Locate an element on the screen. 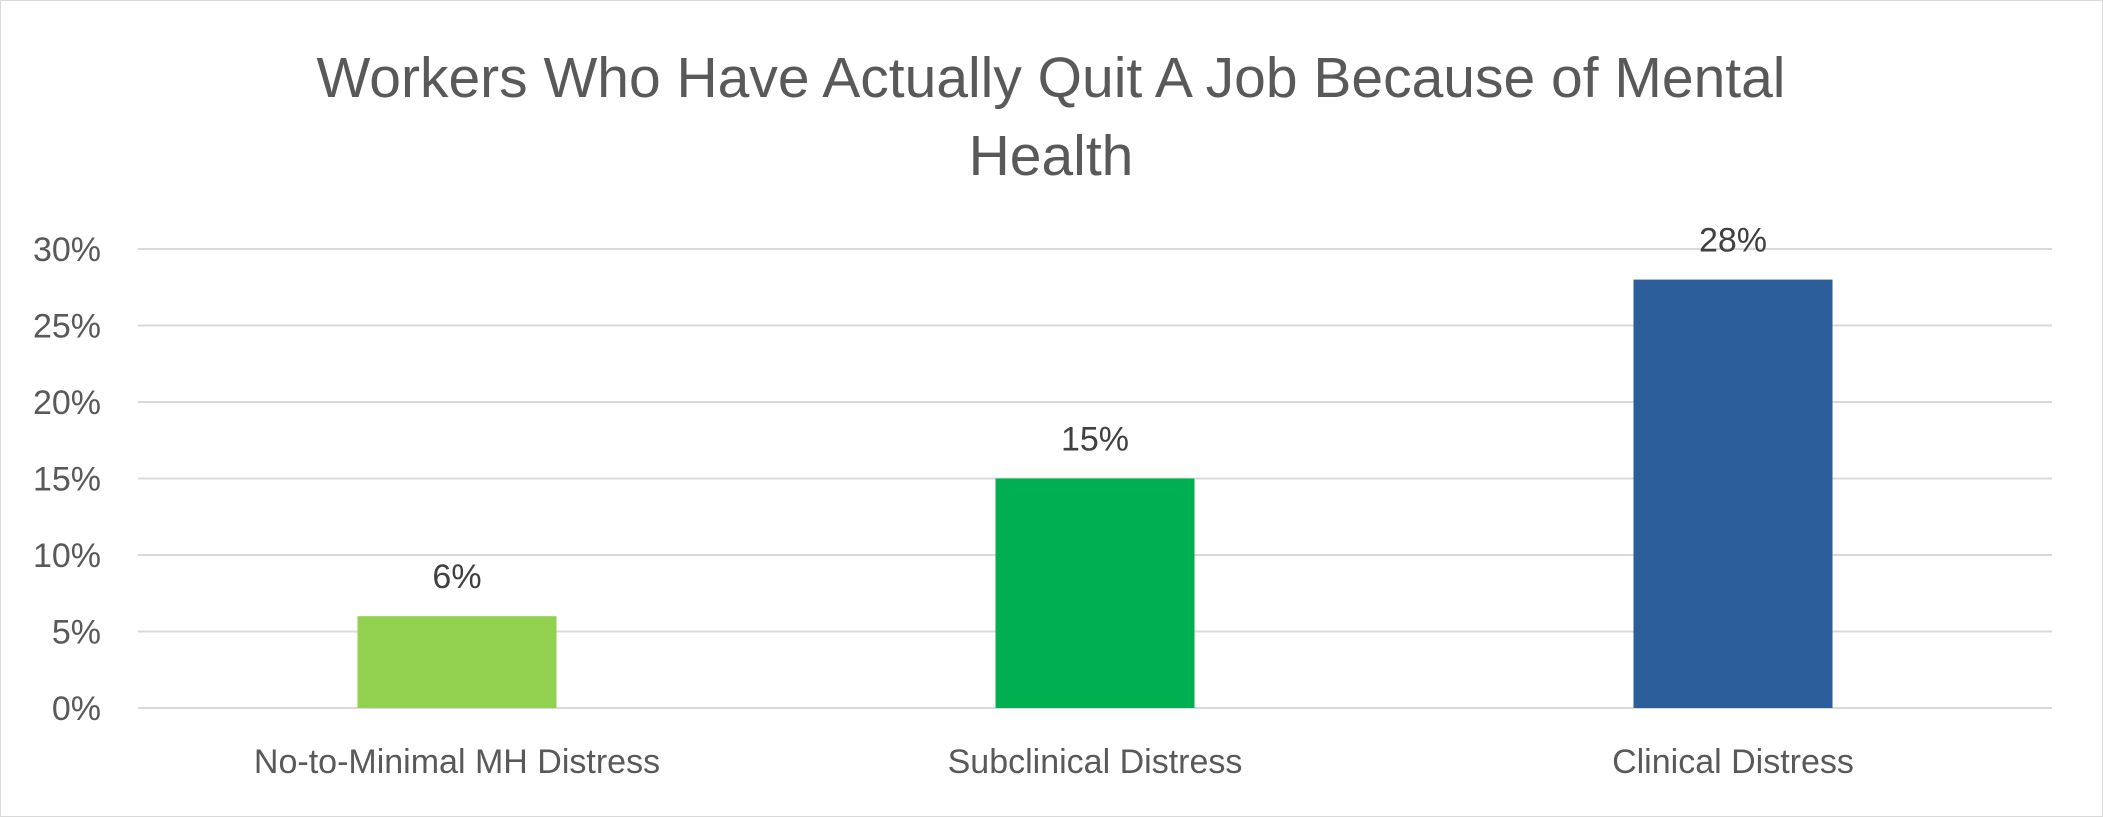  y-tick-label: 20% is located at coordinates (67, 403).